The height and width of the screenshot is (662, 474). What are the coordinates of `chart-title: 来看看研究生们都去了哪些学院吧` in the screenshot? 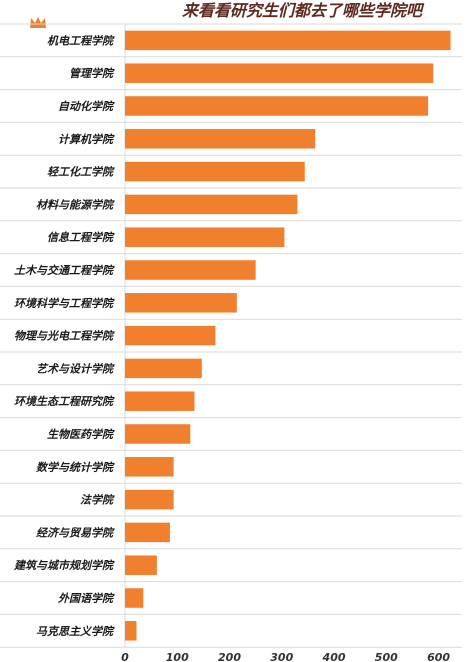 It's located at (303, 10).